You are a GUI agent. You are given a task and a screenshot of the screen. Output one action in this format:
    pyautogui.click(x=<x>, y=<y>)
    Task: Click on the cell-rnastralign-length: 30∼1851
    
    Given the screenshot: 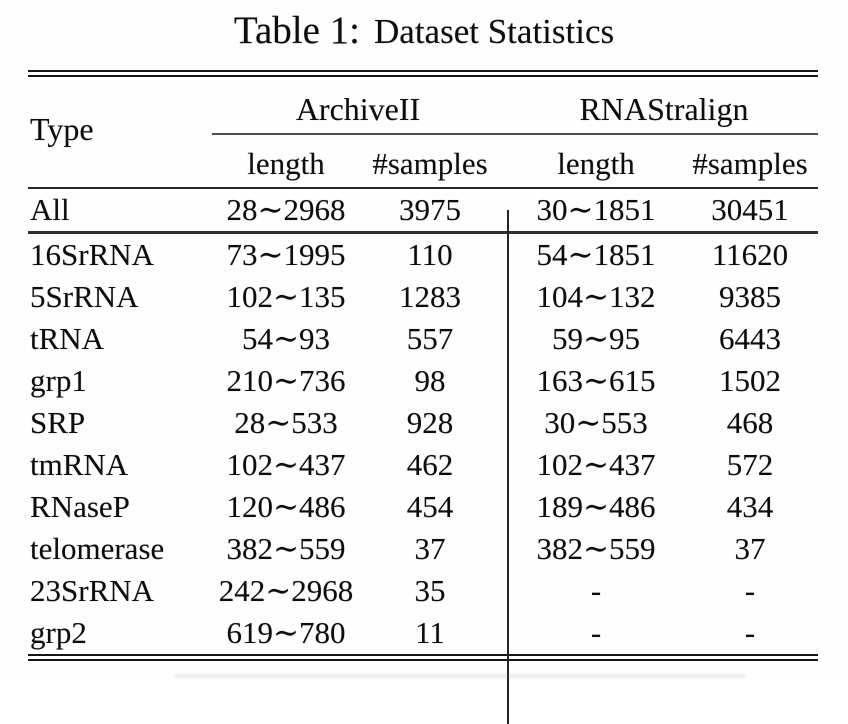 What is the action you would take?
    pyautogui.click(x=596, y=209)
    